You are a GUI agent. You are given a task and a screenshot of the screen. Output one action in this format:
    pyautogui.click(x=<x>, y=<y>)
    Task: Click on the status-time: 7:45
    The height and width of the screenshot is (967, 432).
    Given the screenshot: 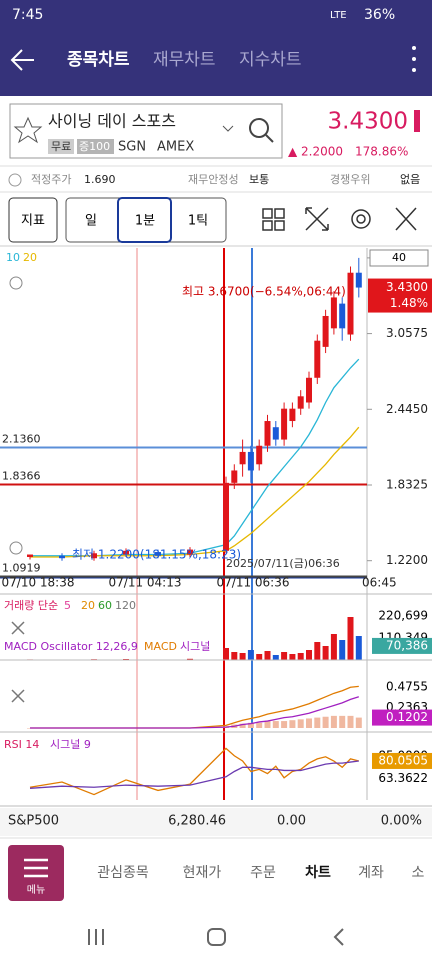 What is the action you would take?
    pyautogui.click(x=27, y=15)
    